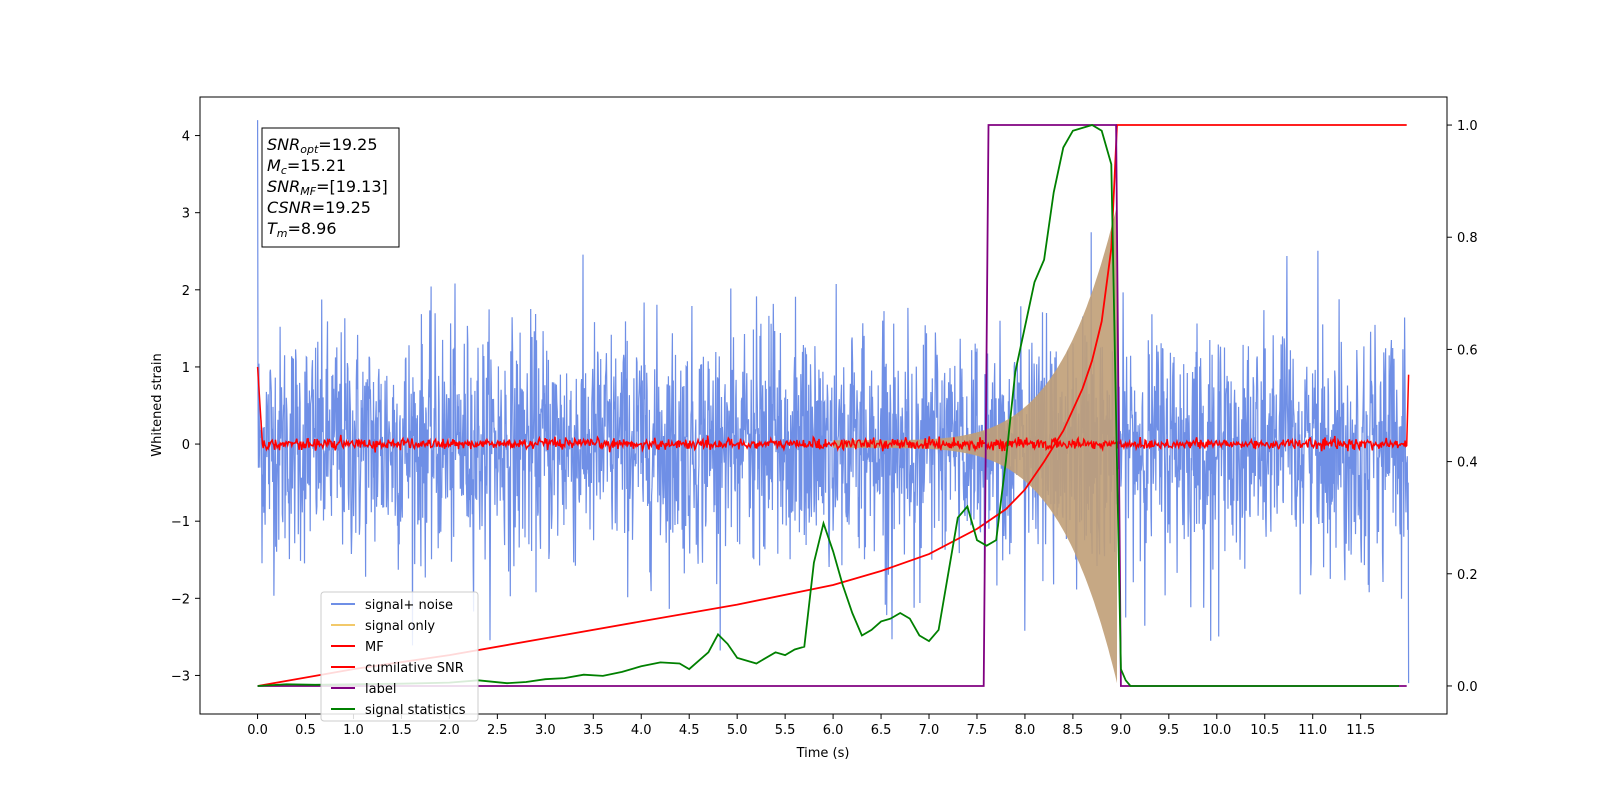  Describe the element at coordinates (283, 186) in the screenshot. I see `snr-mf-base: SNR` at that location.